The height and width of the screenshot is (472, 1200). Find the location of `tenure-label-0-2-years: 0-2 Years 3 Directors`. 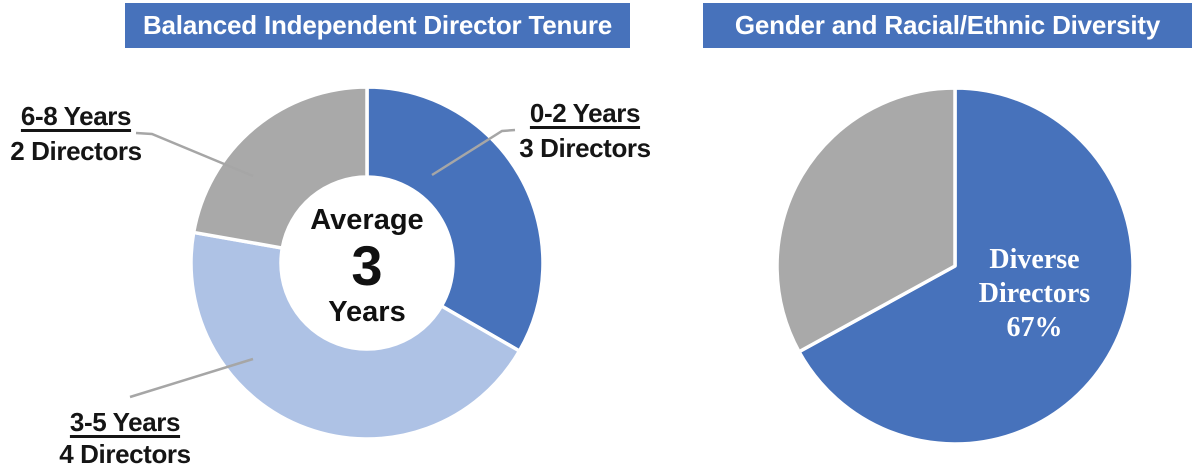

tenure-label-0-2-years: 0-2 Years 3 Directors is located at coordinates (585, 131).